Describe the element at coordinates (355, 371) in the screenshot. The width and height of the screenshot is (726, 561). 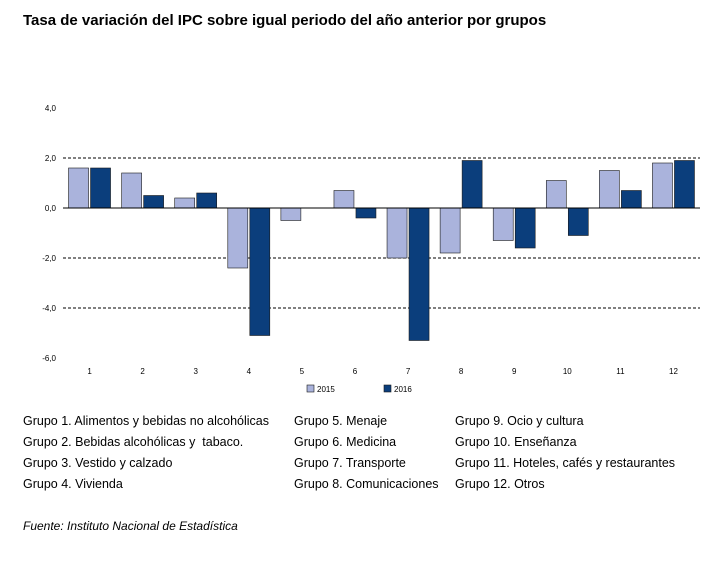
I see `x-tick-label: 6` at that location.